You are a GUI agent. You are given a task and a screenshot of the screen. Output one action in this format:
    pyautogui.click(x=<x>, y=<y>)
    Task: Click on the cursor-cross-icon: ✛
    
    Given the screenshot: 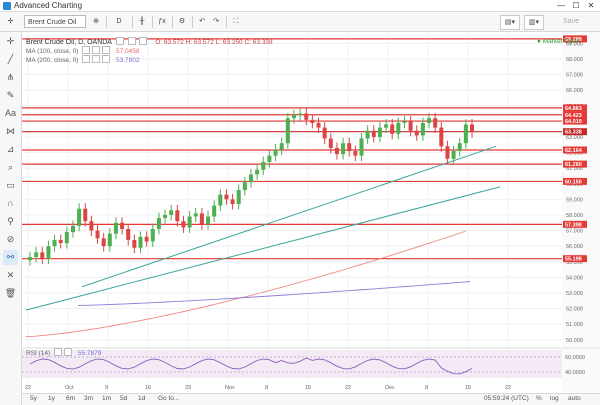 What is the action you would take?
    pyautogui.click(x=10, y=41)
    